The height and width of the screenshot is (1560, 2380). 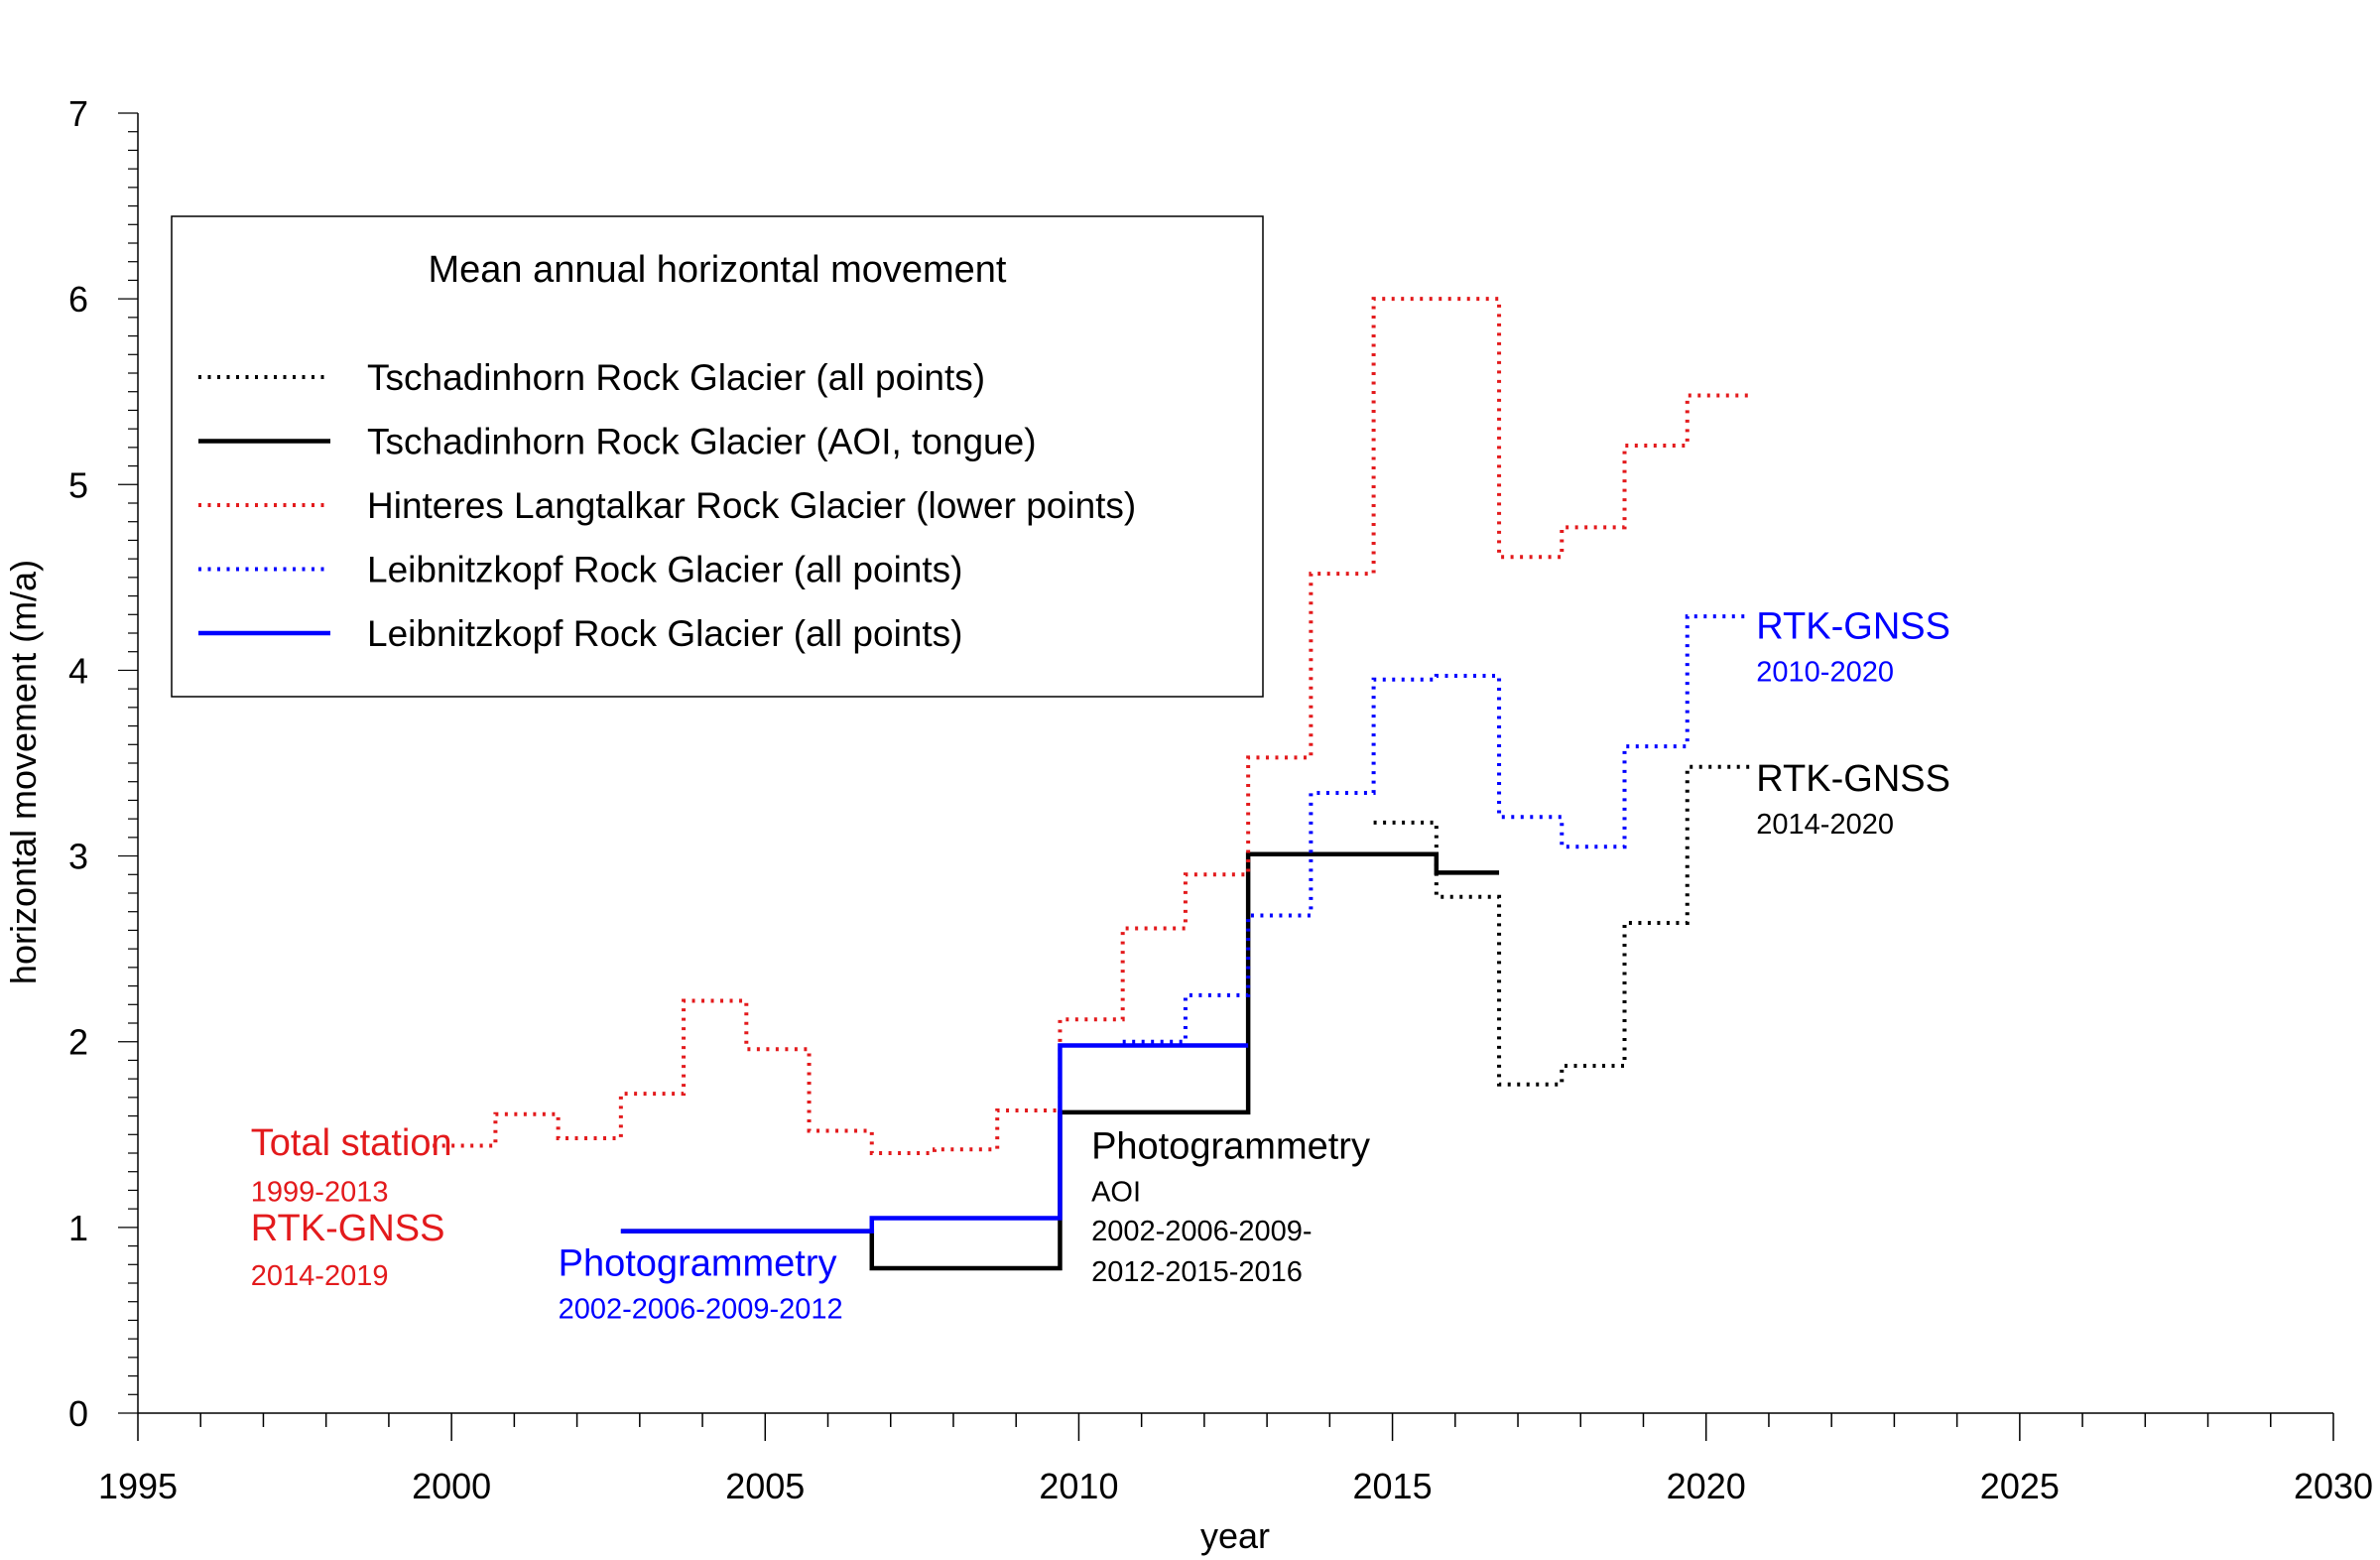 What do you see at coordinates (78, 299) in the screenshot?
I see `y-tick-label: 6` at bounding box center [78, 299].